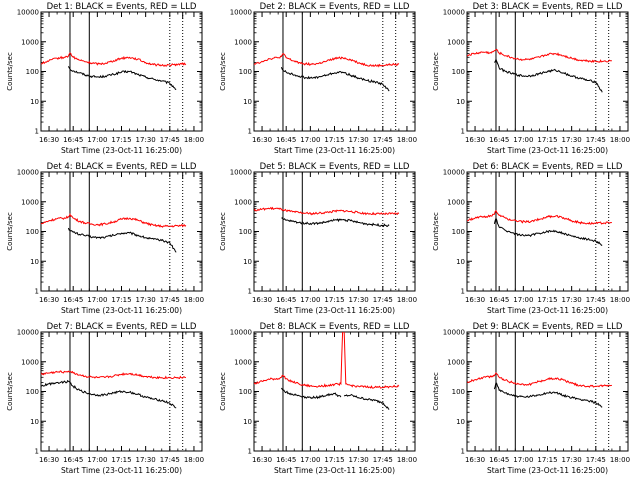 This screenshot has height=480, width=640. I want to click on series-lld-line, so click(327, 60).